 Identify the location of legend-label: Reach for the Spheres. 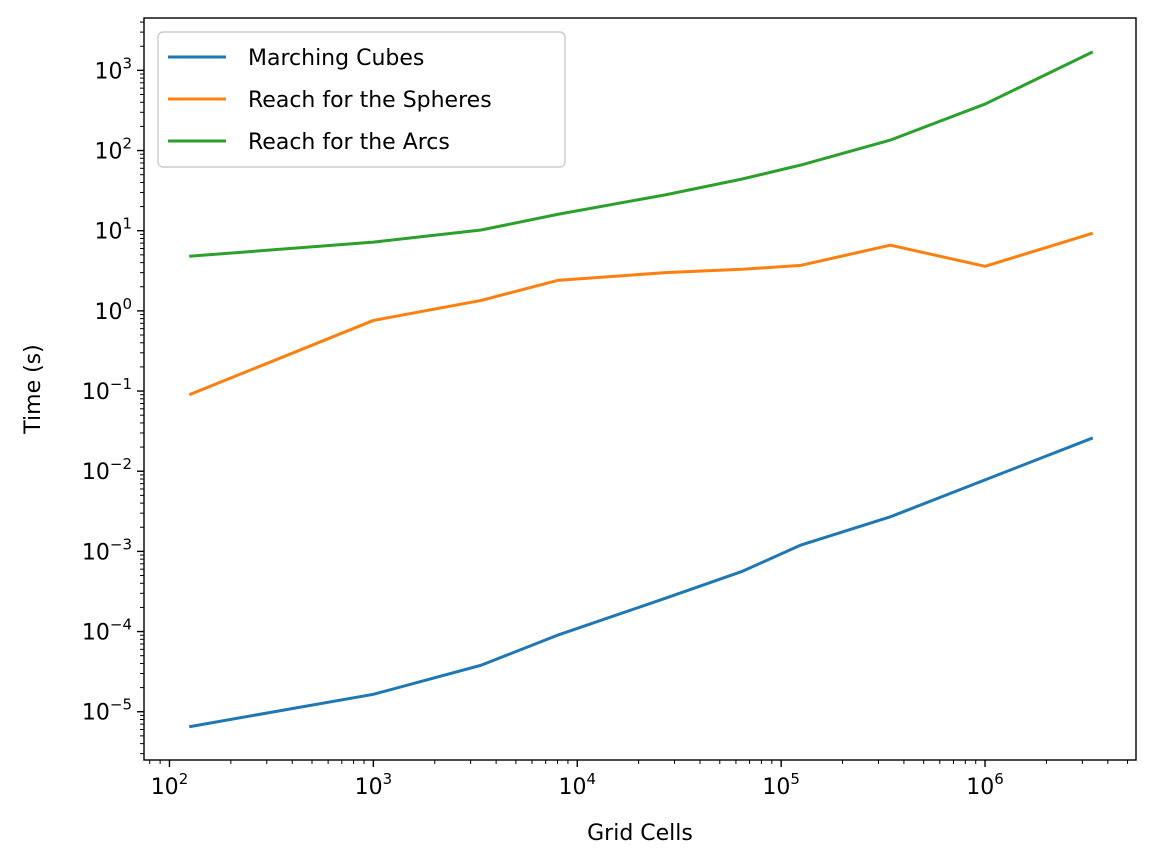
(370, 100).